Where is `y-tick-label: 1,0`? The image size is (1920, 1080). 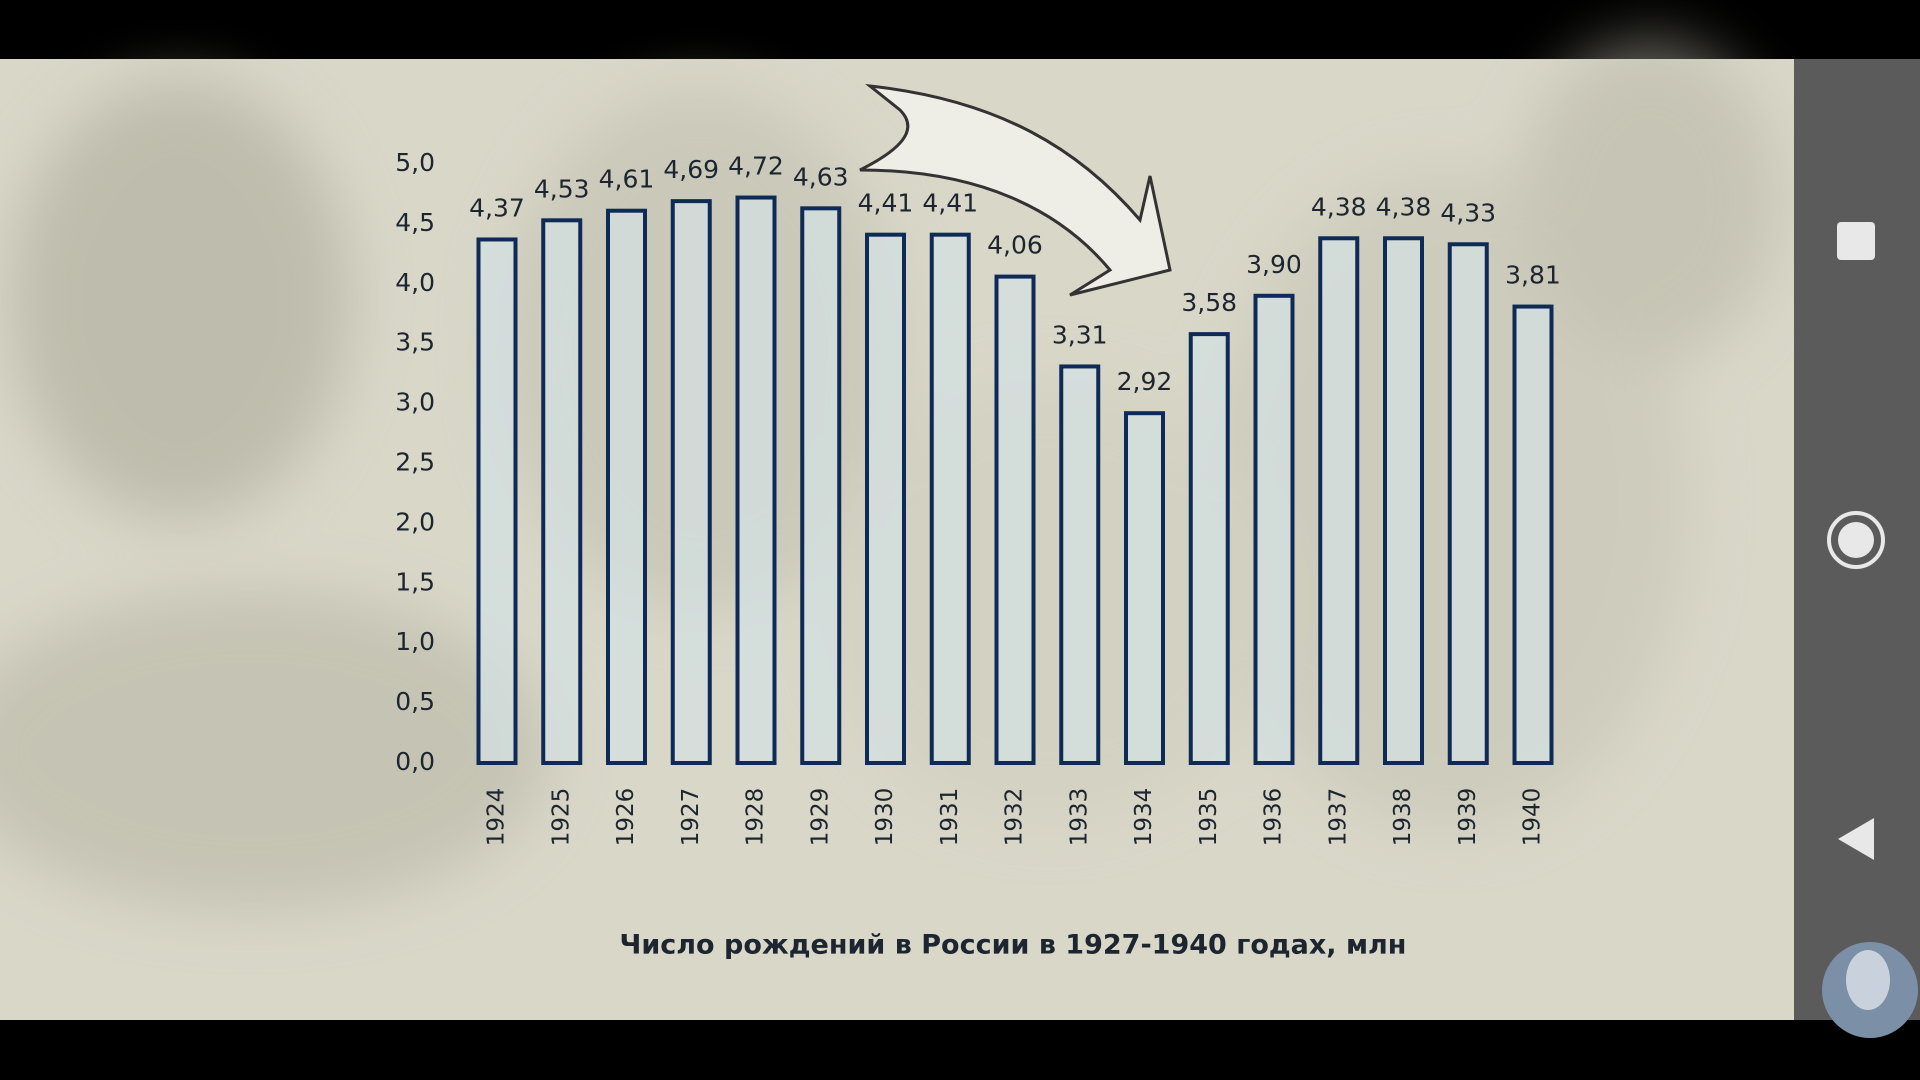 y-tick-label: 1,0 is located at coordinates (415, 641).